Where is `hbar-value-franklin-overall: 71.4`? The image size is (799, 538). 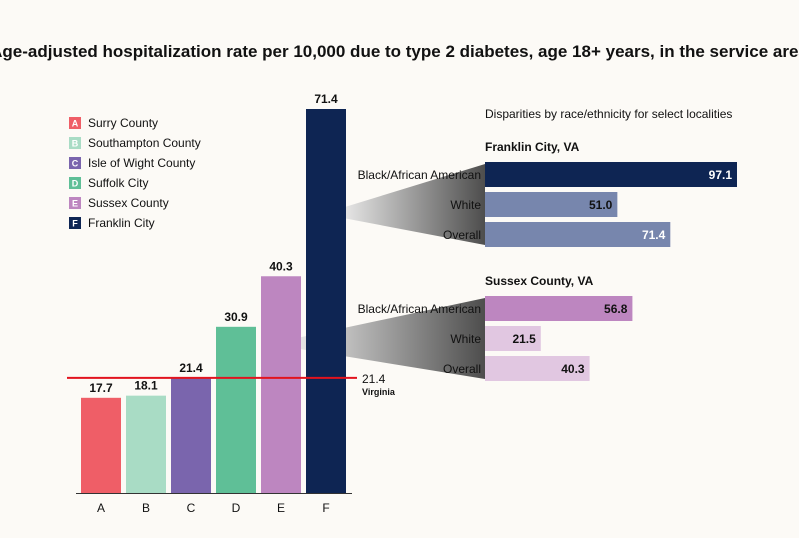 hbar-value-franklin-overall: 71.4 is located at coordinates (654, 235).